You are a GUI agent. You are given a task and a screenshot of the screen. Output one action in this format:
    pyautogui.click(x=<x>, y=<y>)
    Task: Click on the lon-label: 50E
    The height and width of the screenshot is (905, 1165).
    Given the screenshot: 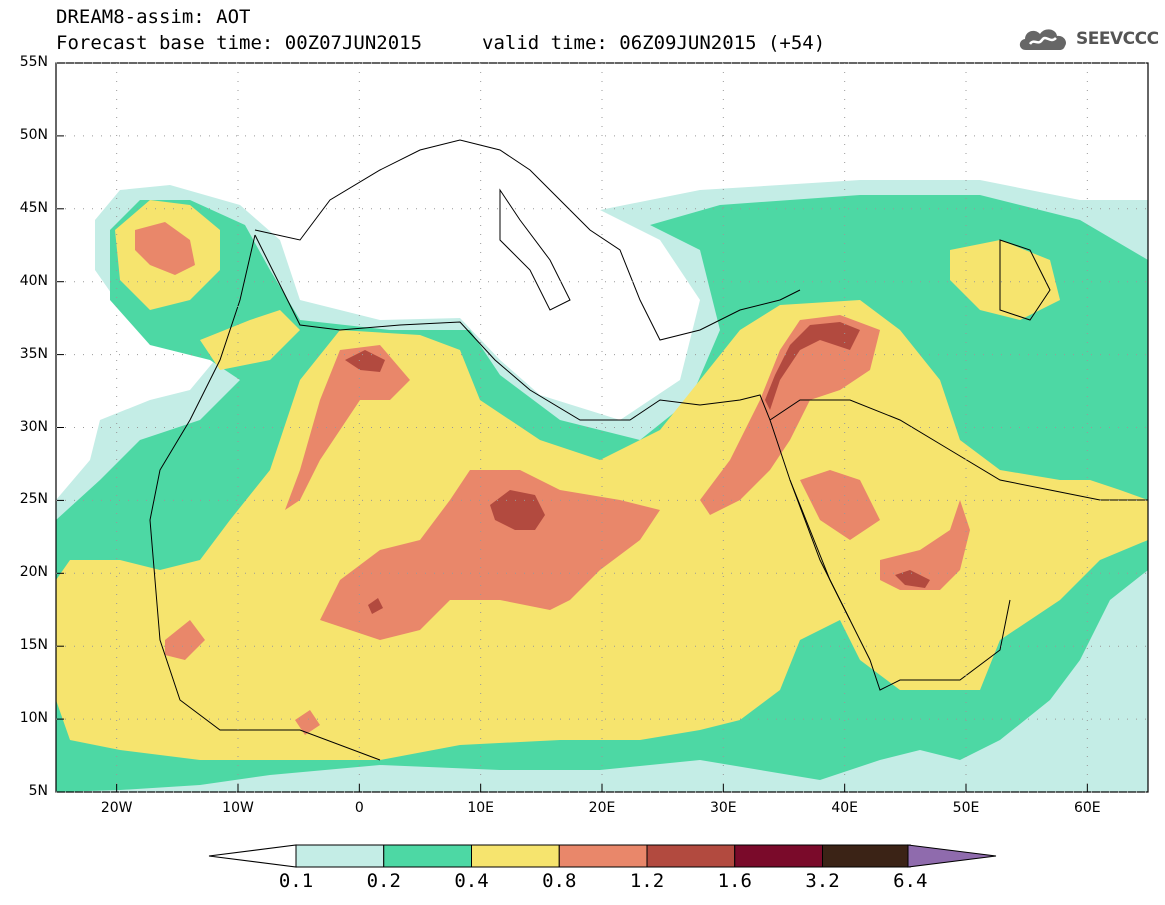 What is the action you would take?
    pyautogui.click(x=966, y=808)
    